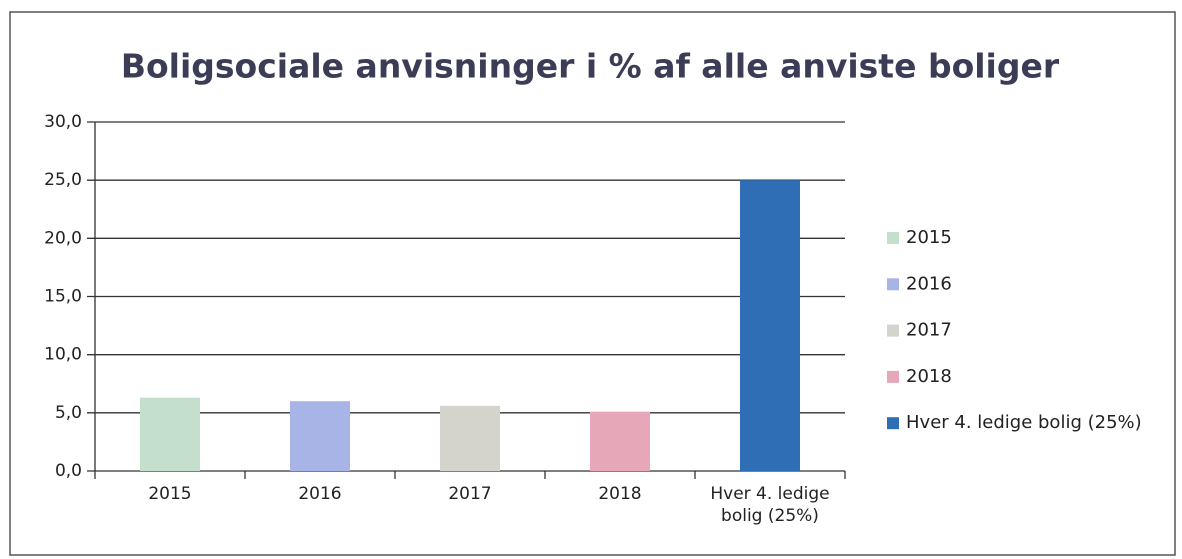 This screenshot has height=559, width=1182. What do you see at coordinates (770, 505) in the screenshot?
I see `x-tick-label: Hver 4. ledige bolig (25%)` at bounding box center [770, 505].